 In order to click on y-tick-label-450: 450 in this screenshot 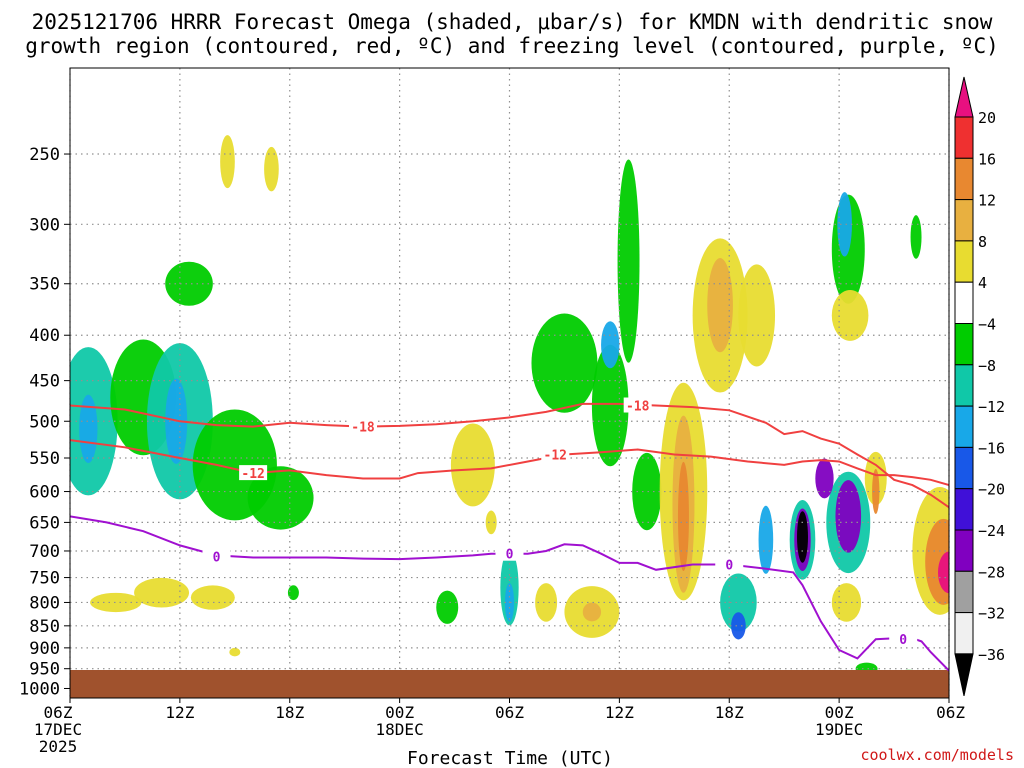, I will do `click(44, 382)`.